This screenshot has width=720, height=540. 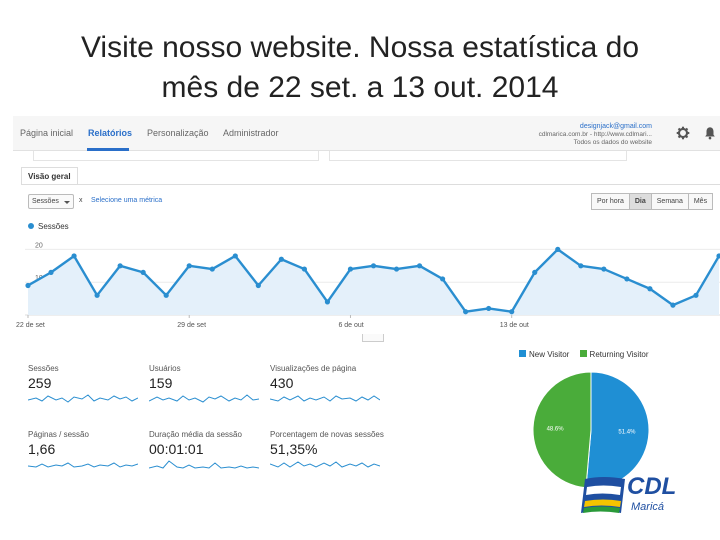 What do you see at coordinates (648, 507) in the screenshot?
I see `logo-city: Maricá` at bounding box center [648, 507].